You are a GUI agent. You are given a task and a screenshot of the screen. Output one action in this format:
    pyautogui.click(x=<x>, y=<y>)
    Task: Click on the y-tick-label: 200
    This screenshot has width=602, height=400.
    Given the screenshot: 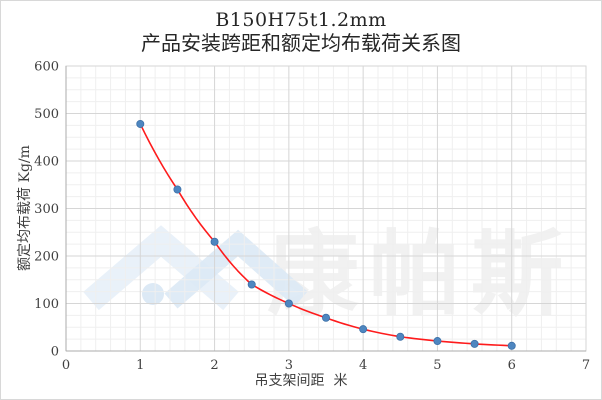 What is the action you would take?
    pyautogui.click(x=46, y=257)
    